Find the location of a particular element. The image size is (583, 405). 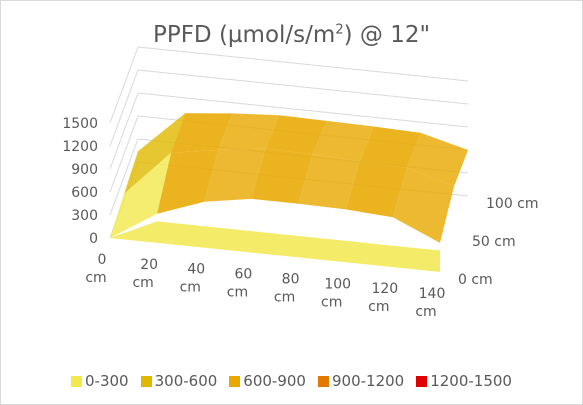

surface-front-edge is located at coordinates (275, 246).